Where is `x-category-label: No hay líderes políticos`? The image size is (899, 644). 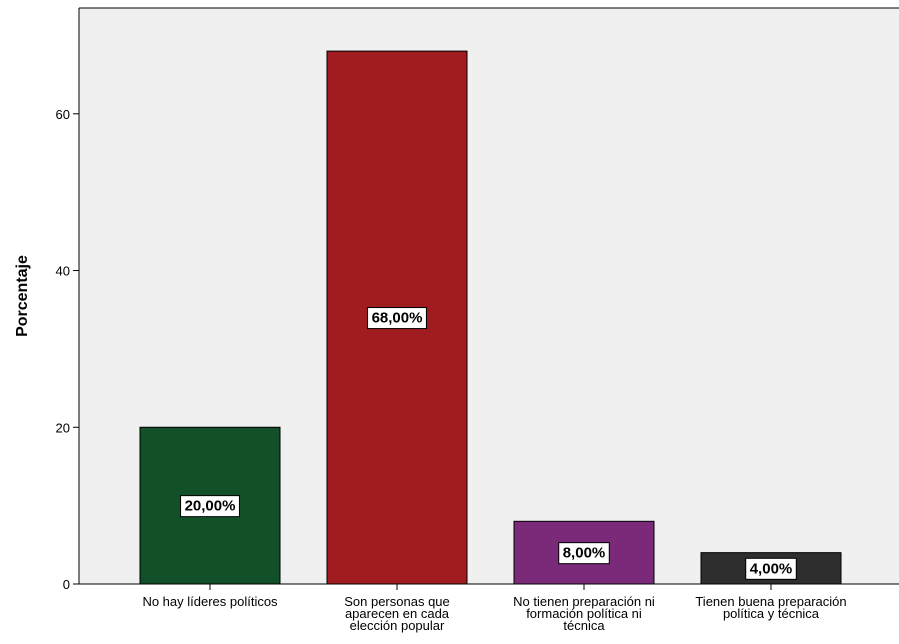 x-category-label: No hay líderes políticos is located at coordinates (210, 601).